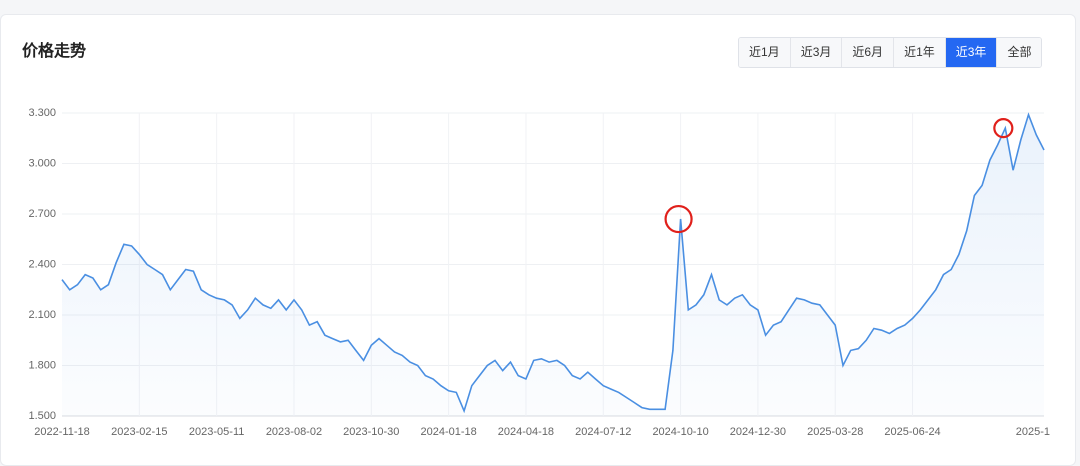  Describe the element at coordinates (765, 52) in the screenshot. I see `range-button: 近1月` at that location.